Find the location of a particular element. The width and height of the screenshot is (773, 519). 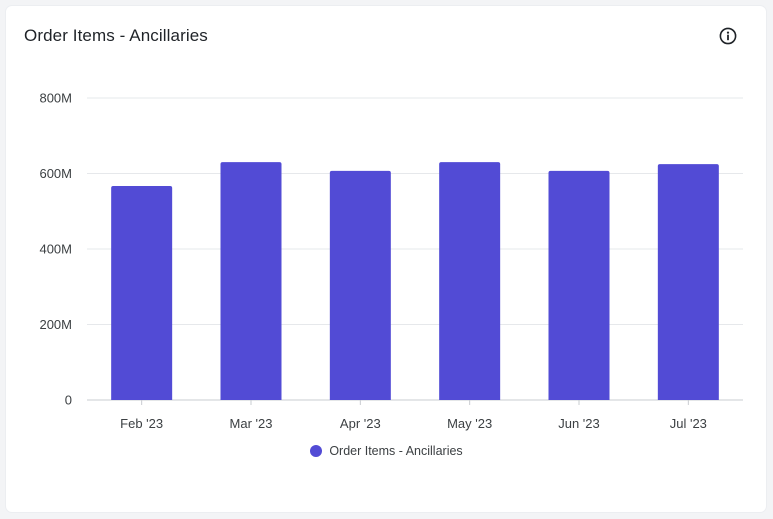

x-tick-label: Mar '23 is located at coordinates (251, 423).